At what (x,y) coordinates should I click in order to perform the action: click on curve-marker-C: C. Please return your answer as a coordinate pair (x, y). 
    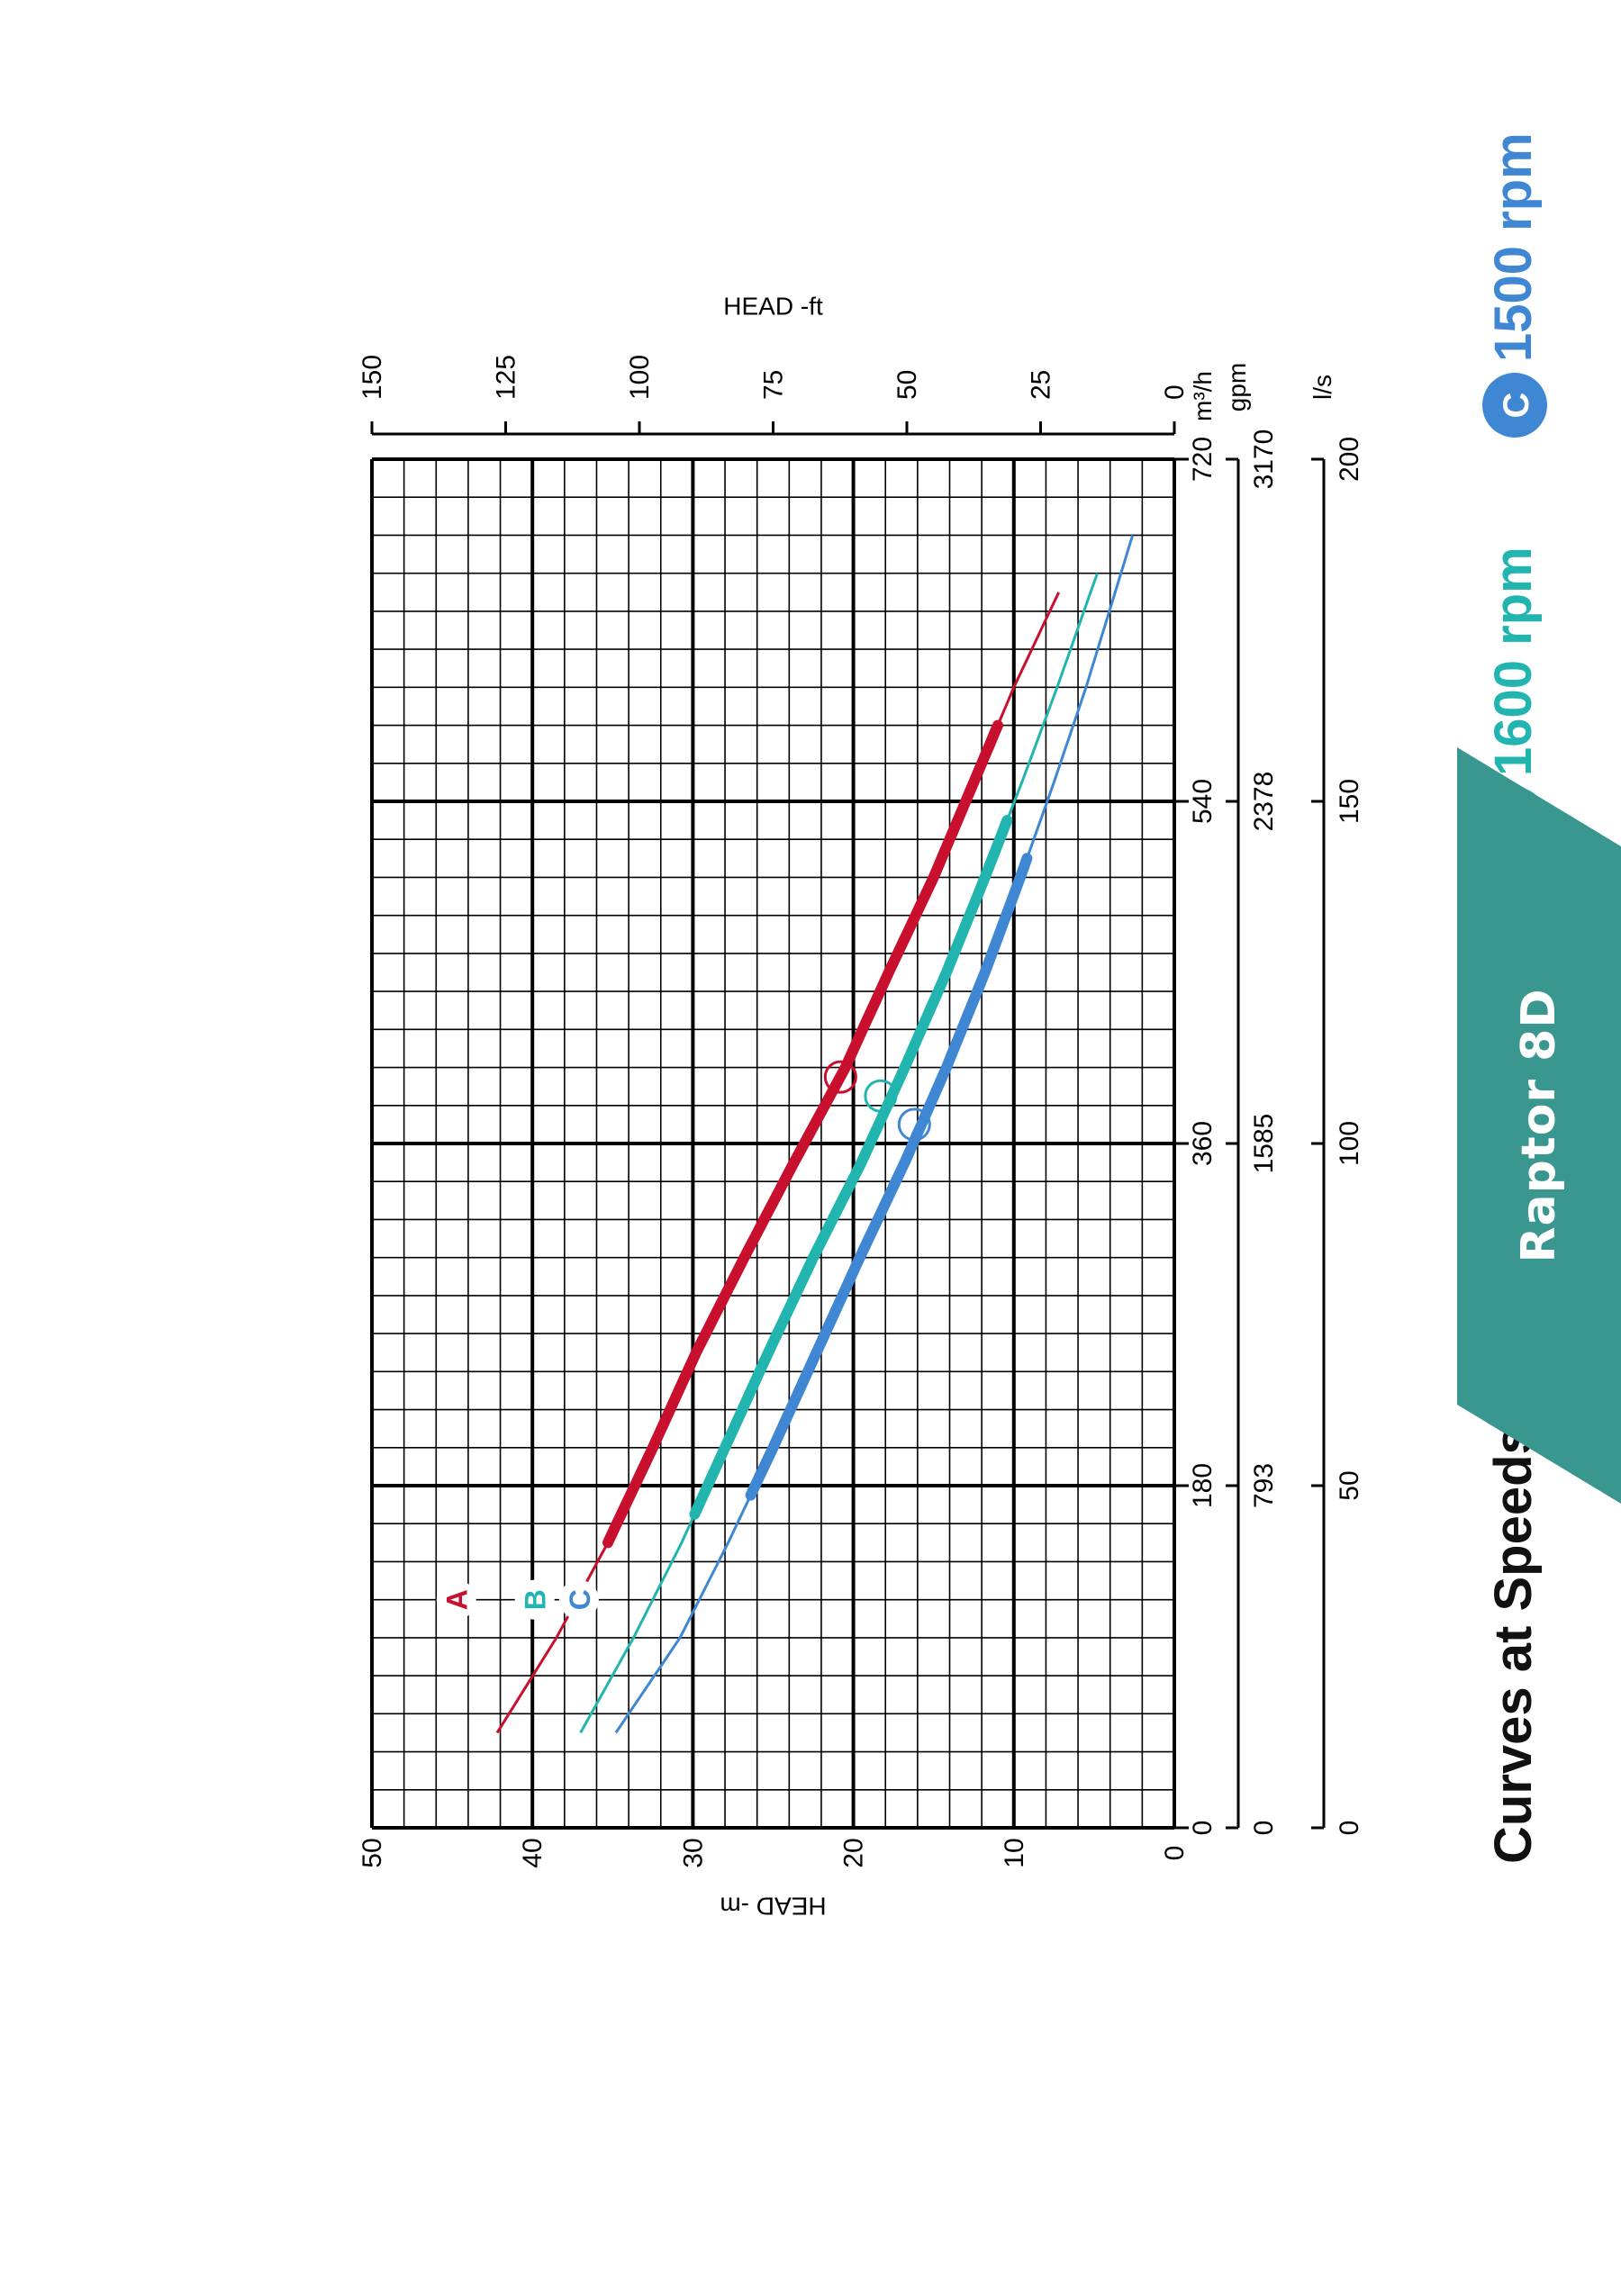
    Looking at the image, I should click on (580, 1600).